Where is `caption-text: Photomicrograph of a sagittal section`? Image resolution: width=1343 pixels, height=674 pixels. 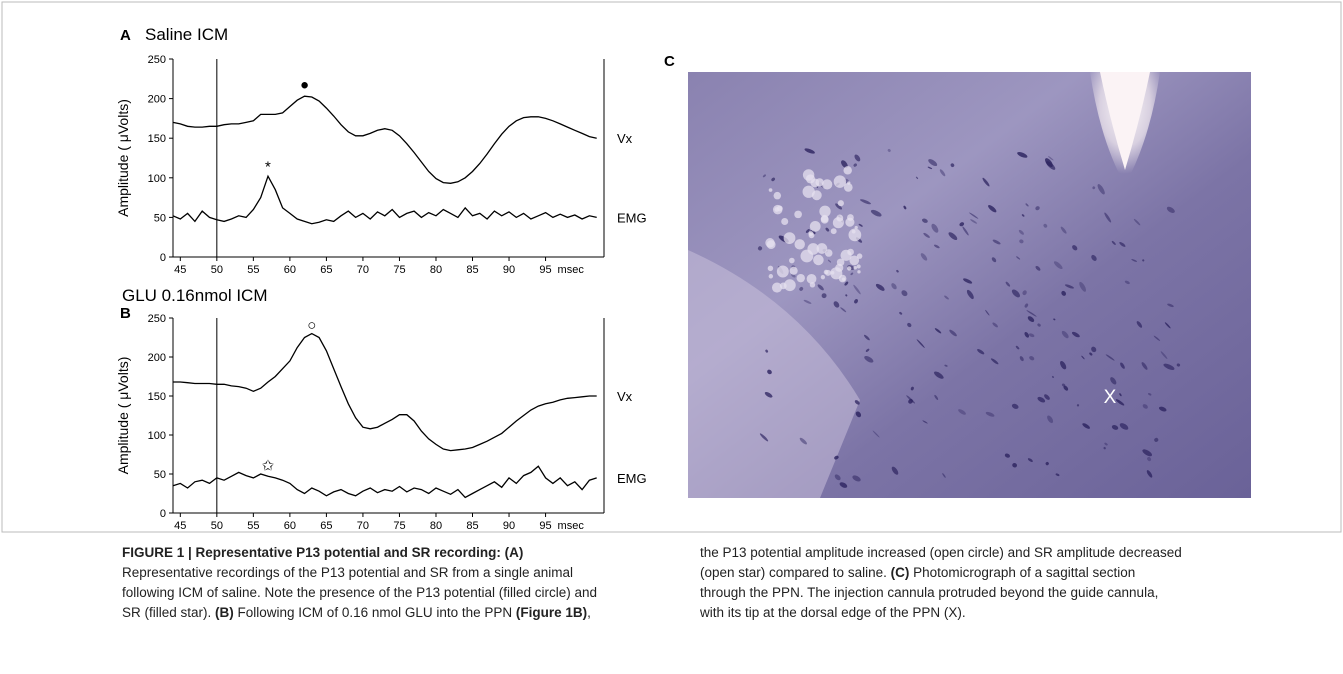 caption-text: Photomicrograph of a sagittal section is located at coordinates (1022, 572).